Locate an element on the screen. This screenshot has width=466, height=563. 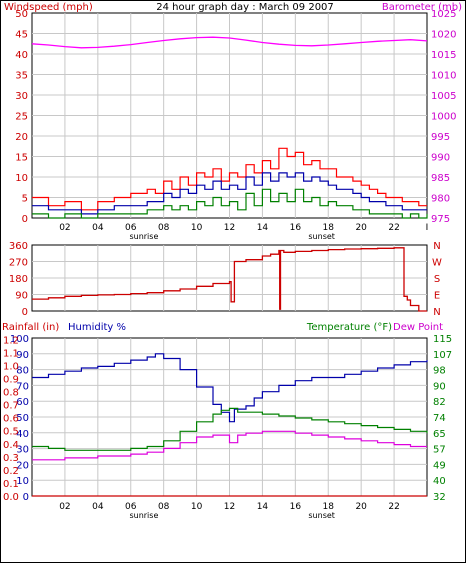
temperature-tick-label: 65 is located at coordinates (439, 434).